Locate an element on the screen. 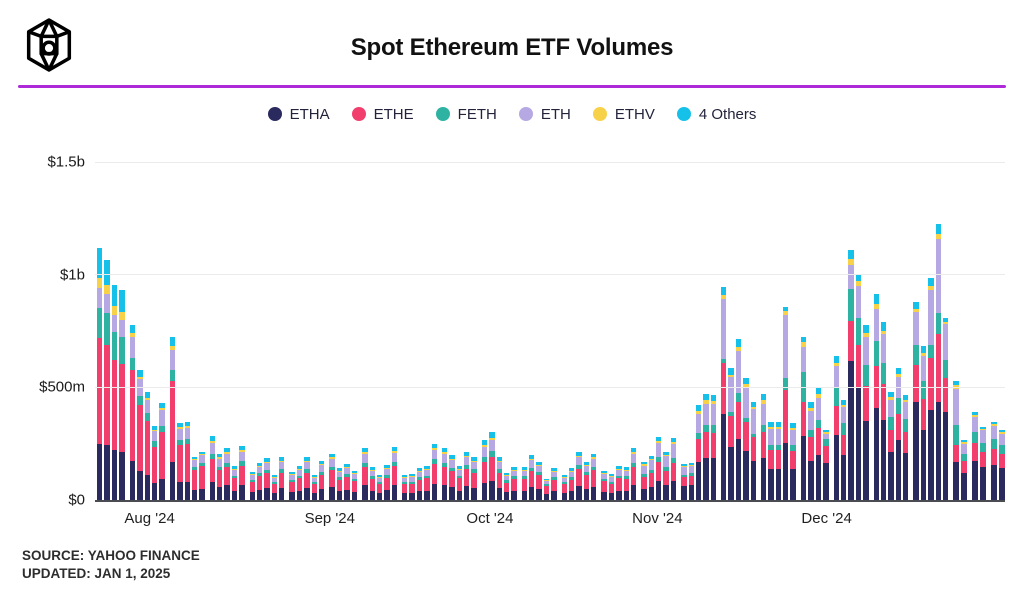 This screenshot has width=1024, height=597. legend-item-eth: ETH is located at coordinates (544, 114).